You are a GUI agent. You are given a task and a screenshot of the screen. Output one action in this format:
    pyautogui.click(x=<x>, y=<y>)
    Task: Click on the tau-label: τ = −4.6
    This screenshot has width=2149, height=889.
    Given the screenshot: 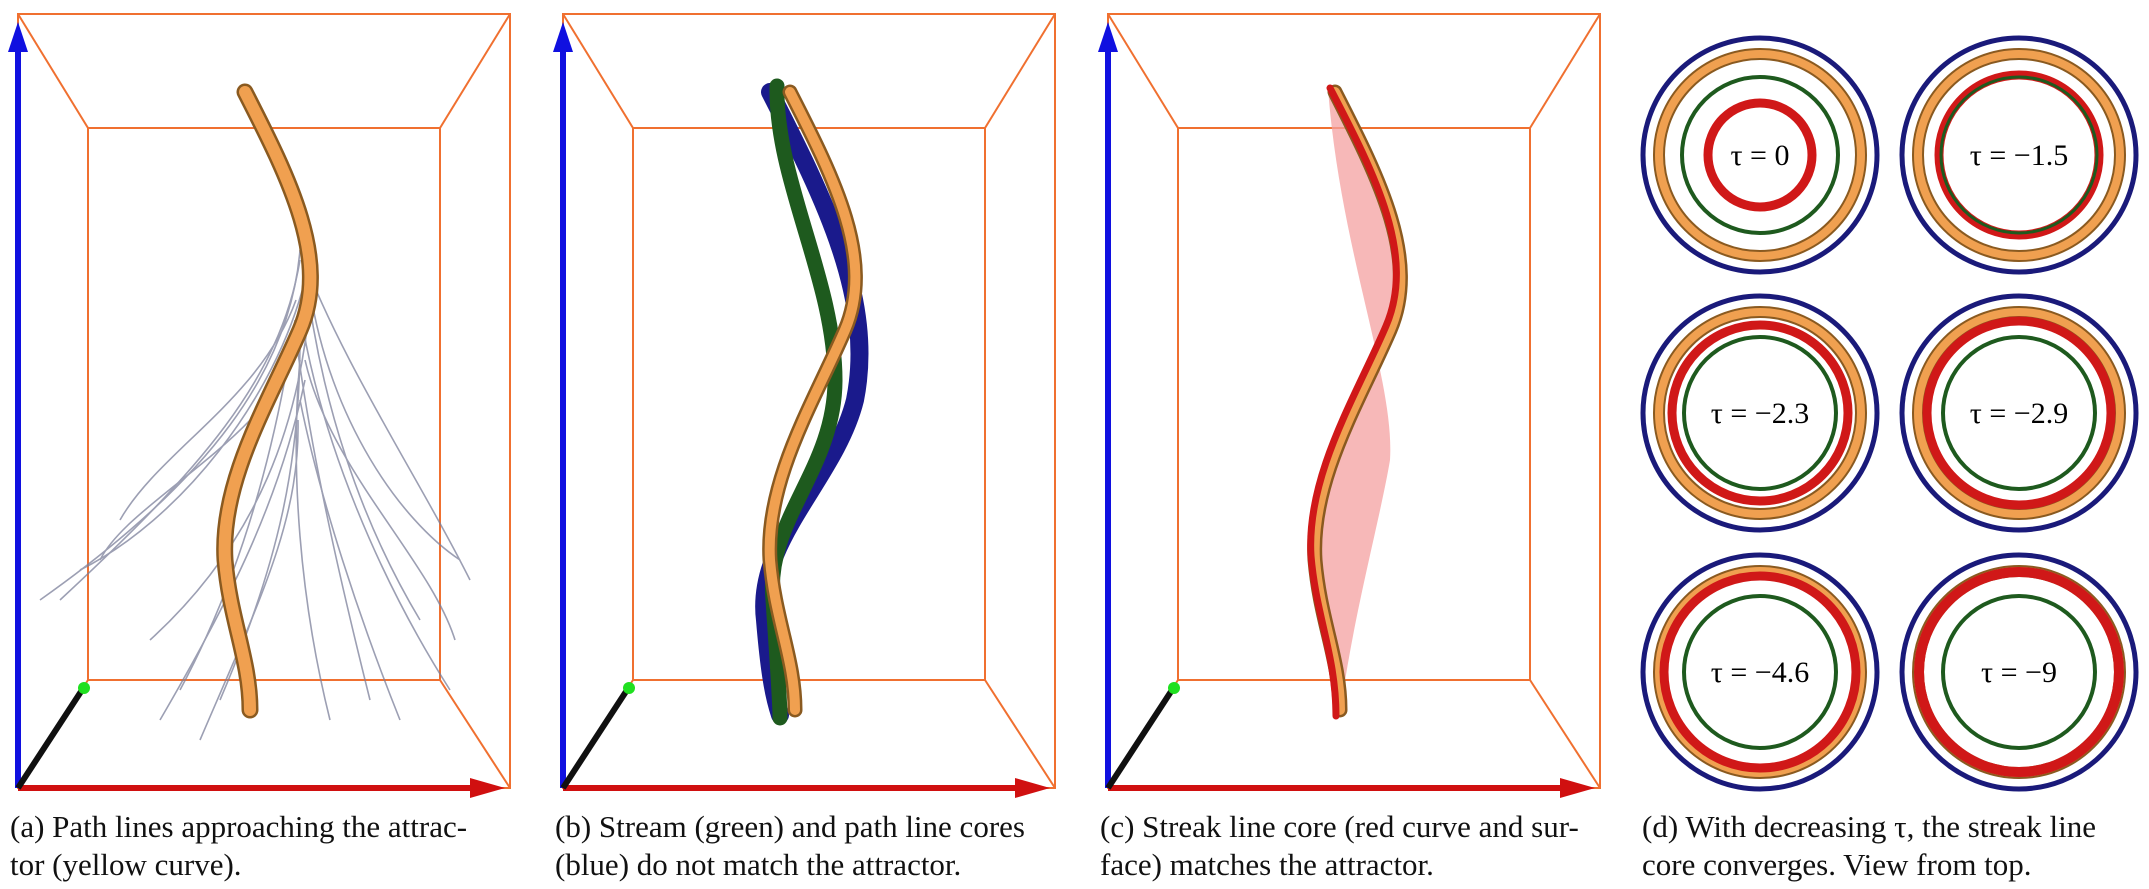 What is the action you would take?
    pyautogui.click(x=1760, y=672)
    